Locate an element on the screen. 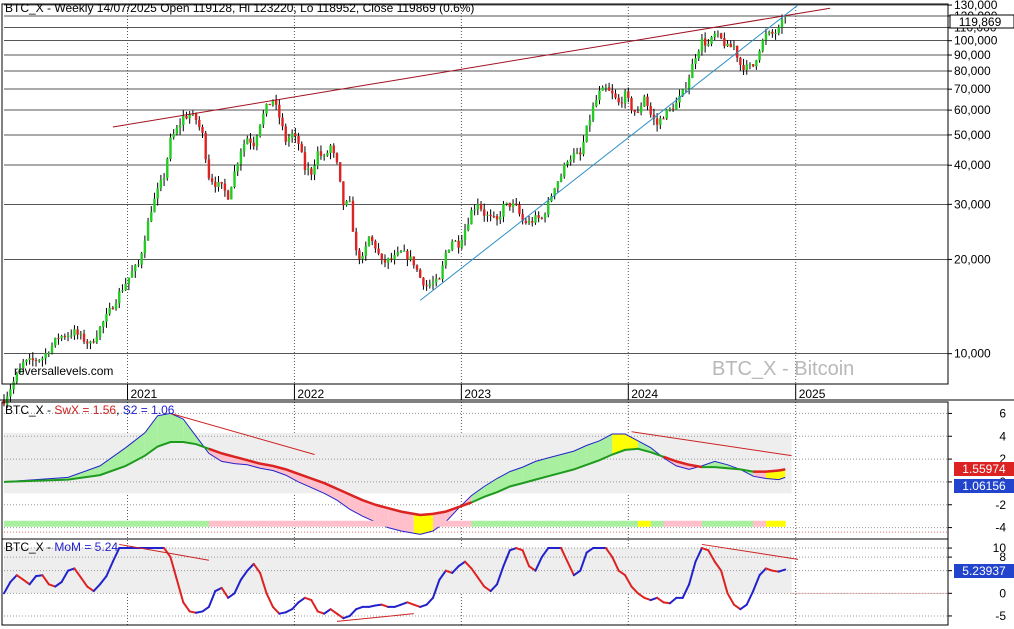  time-tick-label: 2021 is located at coordinates (143, 394).